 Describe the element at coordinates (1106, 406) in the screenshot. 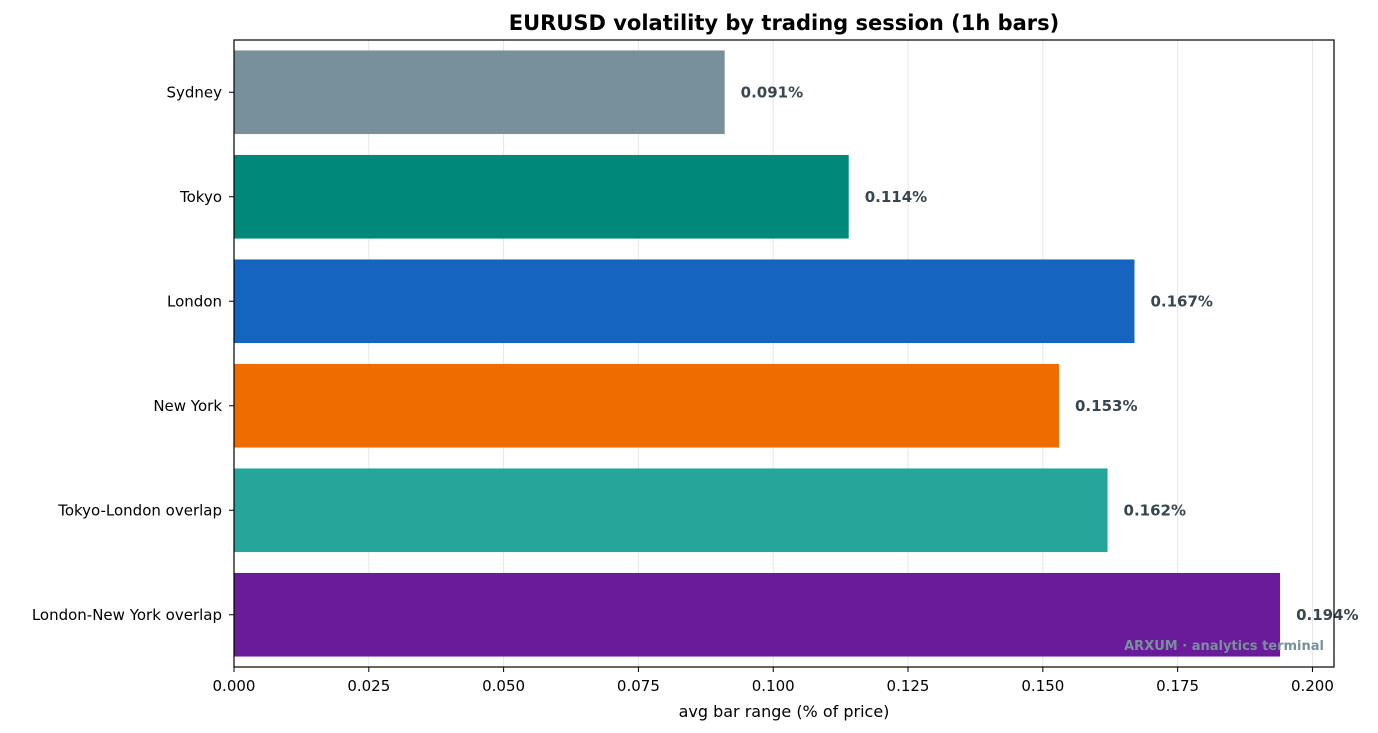

I see `bar-value-label: 0.153%` at that location.